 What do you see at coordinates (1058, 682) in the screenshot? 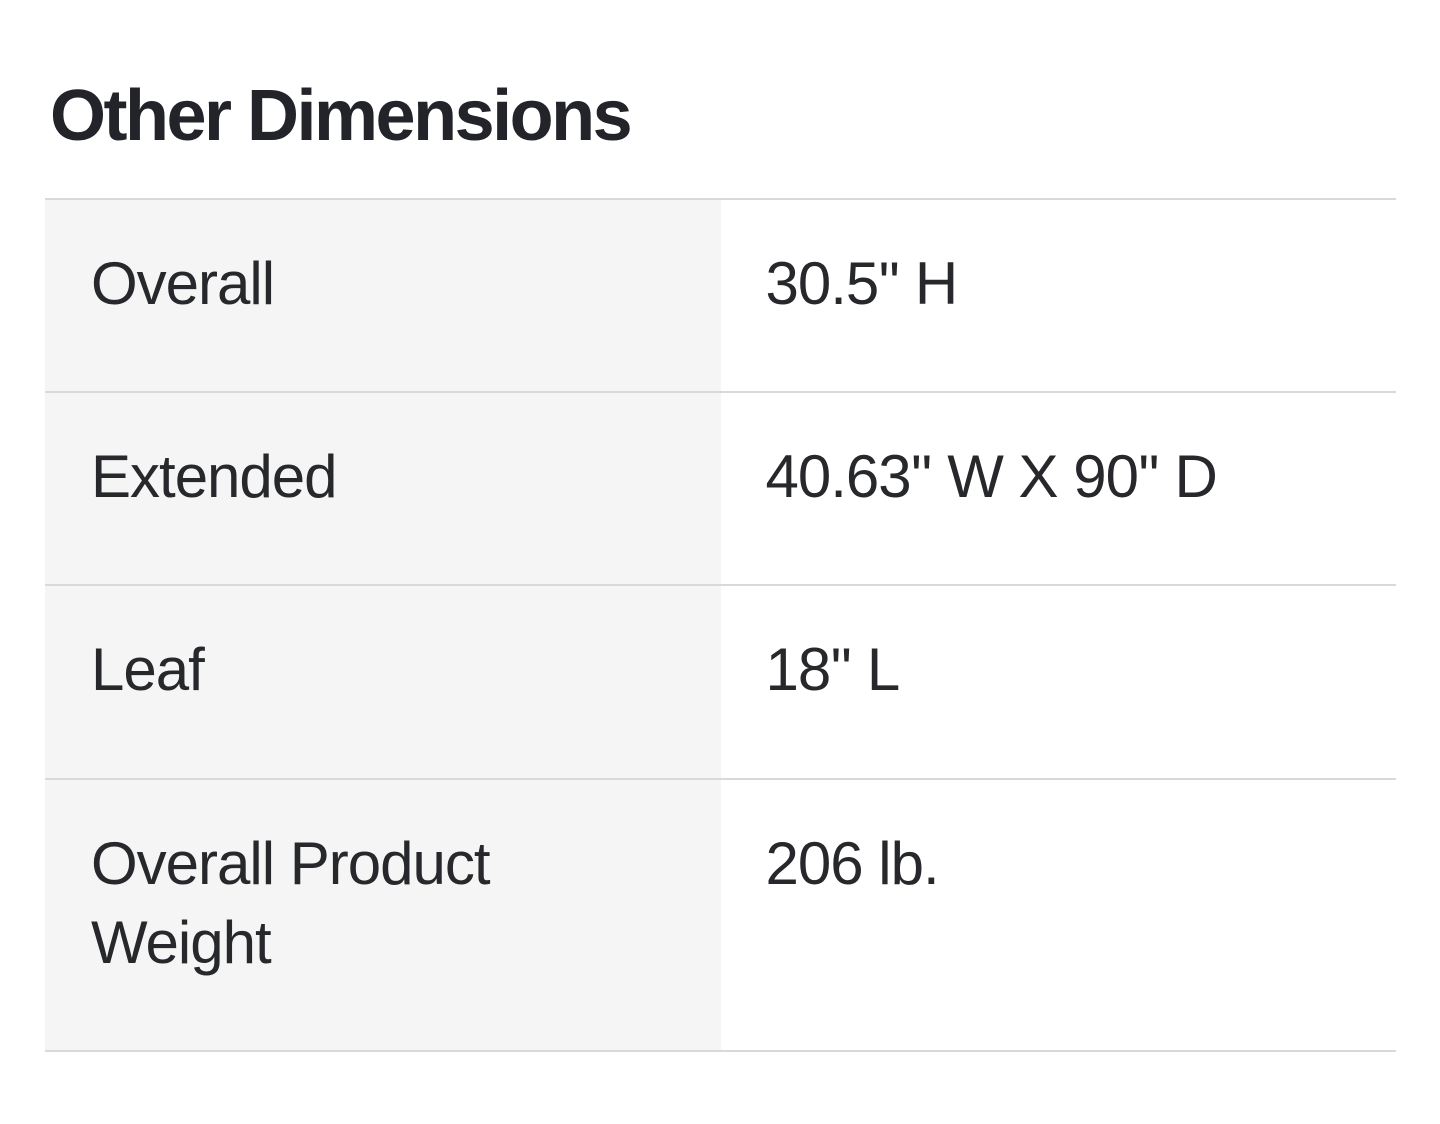
I see `row-value: 18'' L` at bounding box center [1058, 682].